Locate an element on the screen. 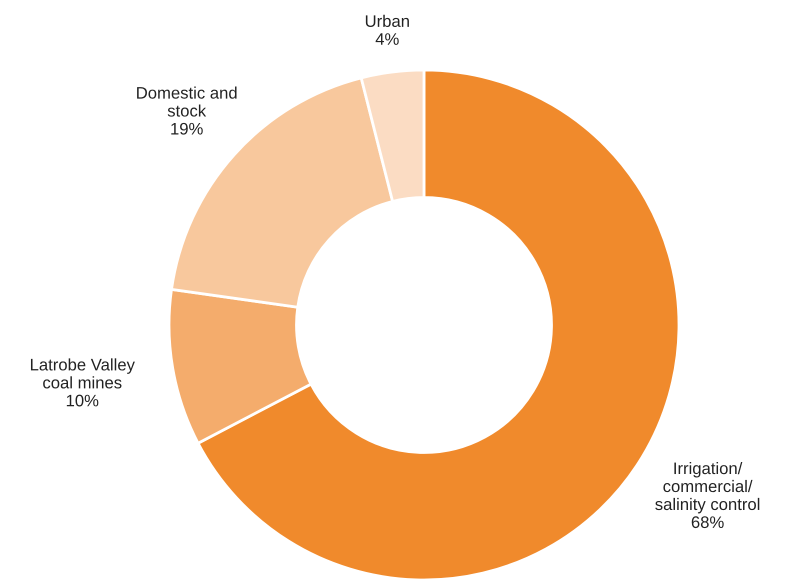 The width and height of the screenshot is (785, 581). slice-label: Latrobe Valley coal mines is located at coordinates (82, 373).